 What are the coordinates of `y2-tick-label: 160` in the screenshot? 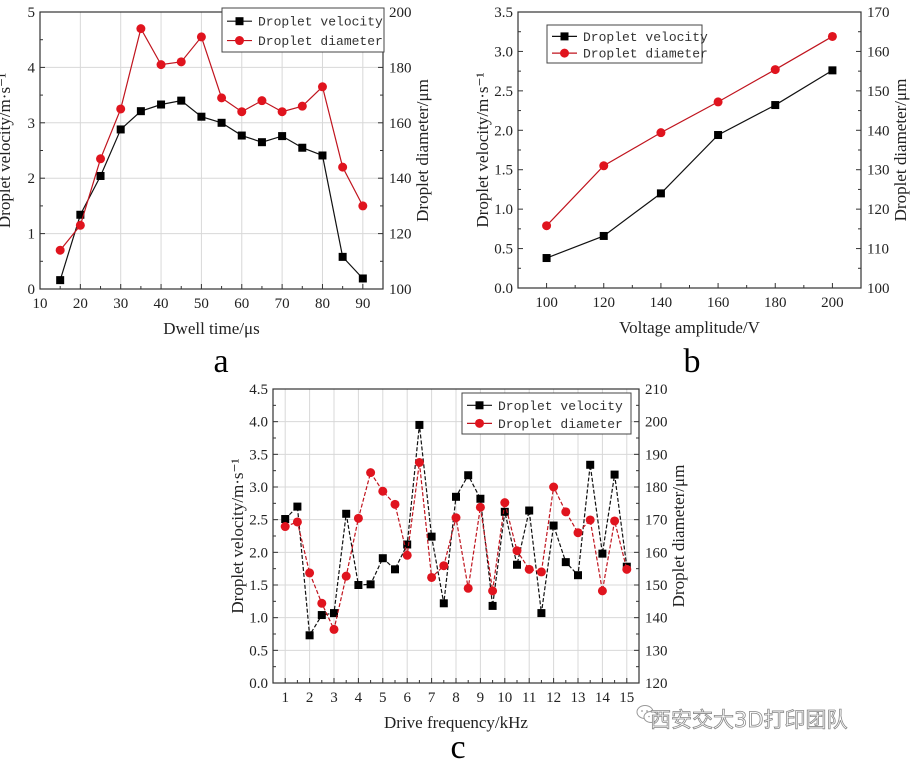 It's located at (878, 52).